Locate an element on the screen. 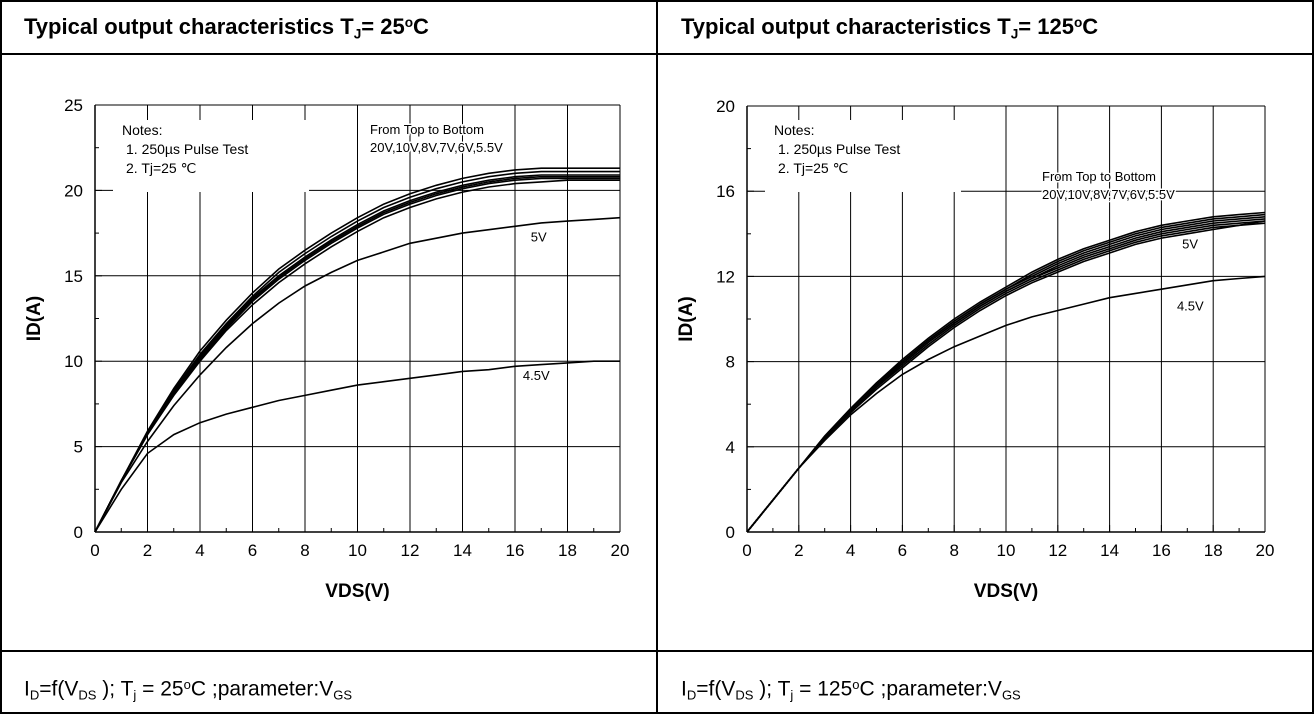 The image size is (1314, 714). caption-right: ID=f(VDS ); Tj = 125oC ;parameter:VGS is located at coordinates (851, 690).